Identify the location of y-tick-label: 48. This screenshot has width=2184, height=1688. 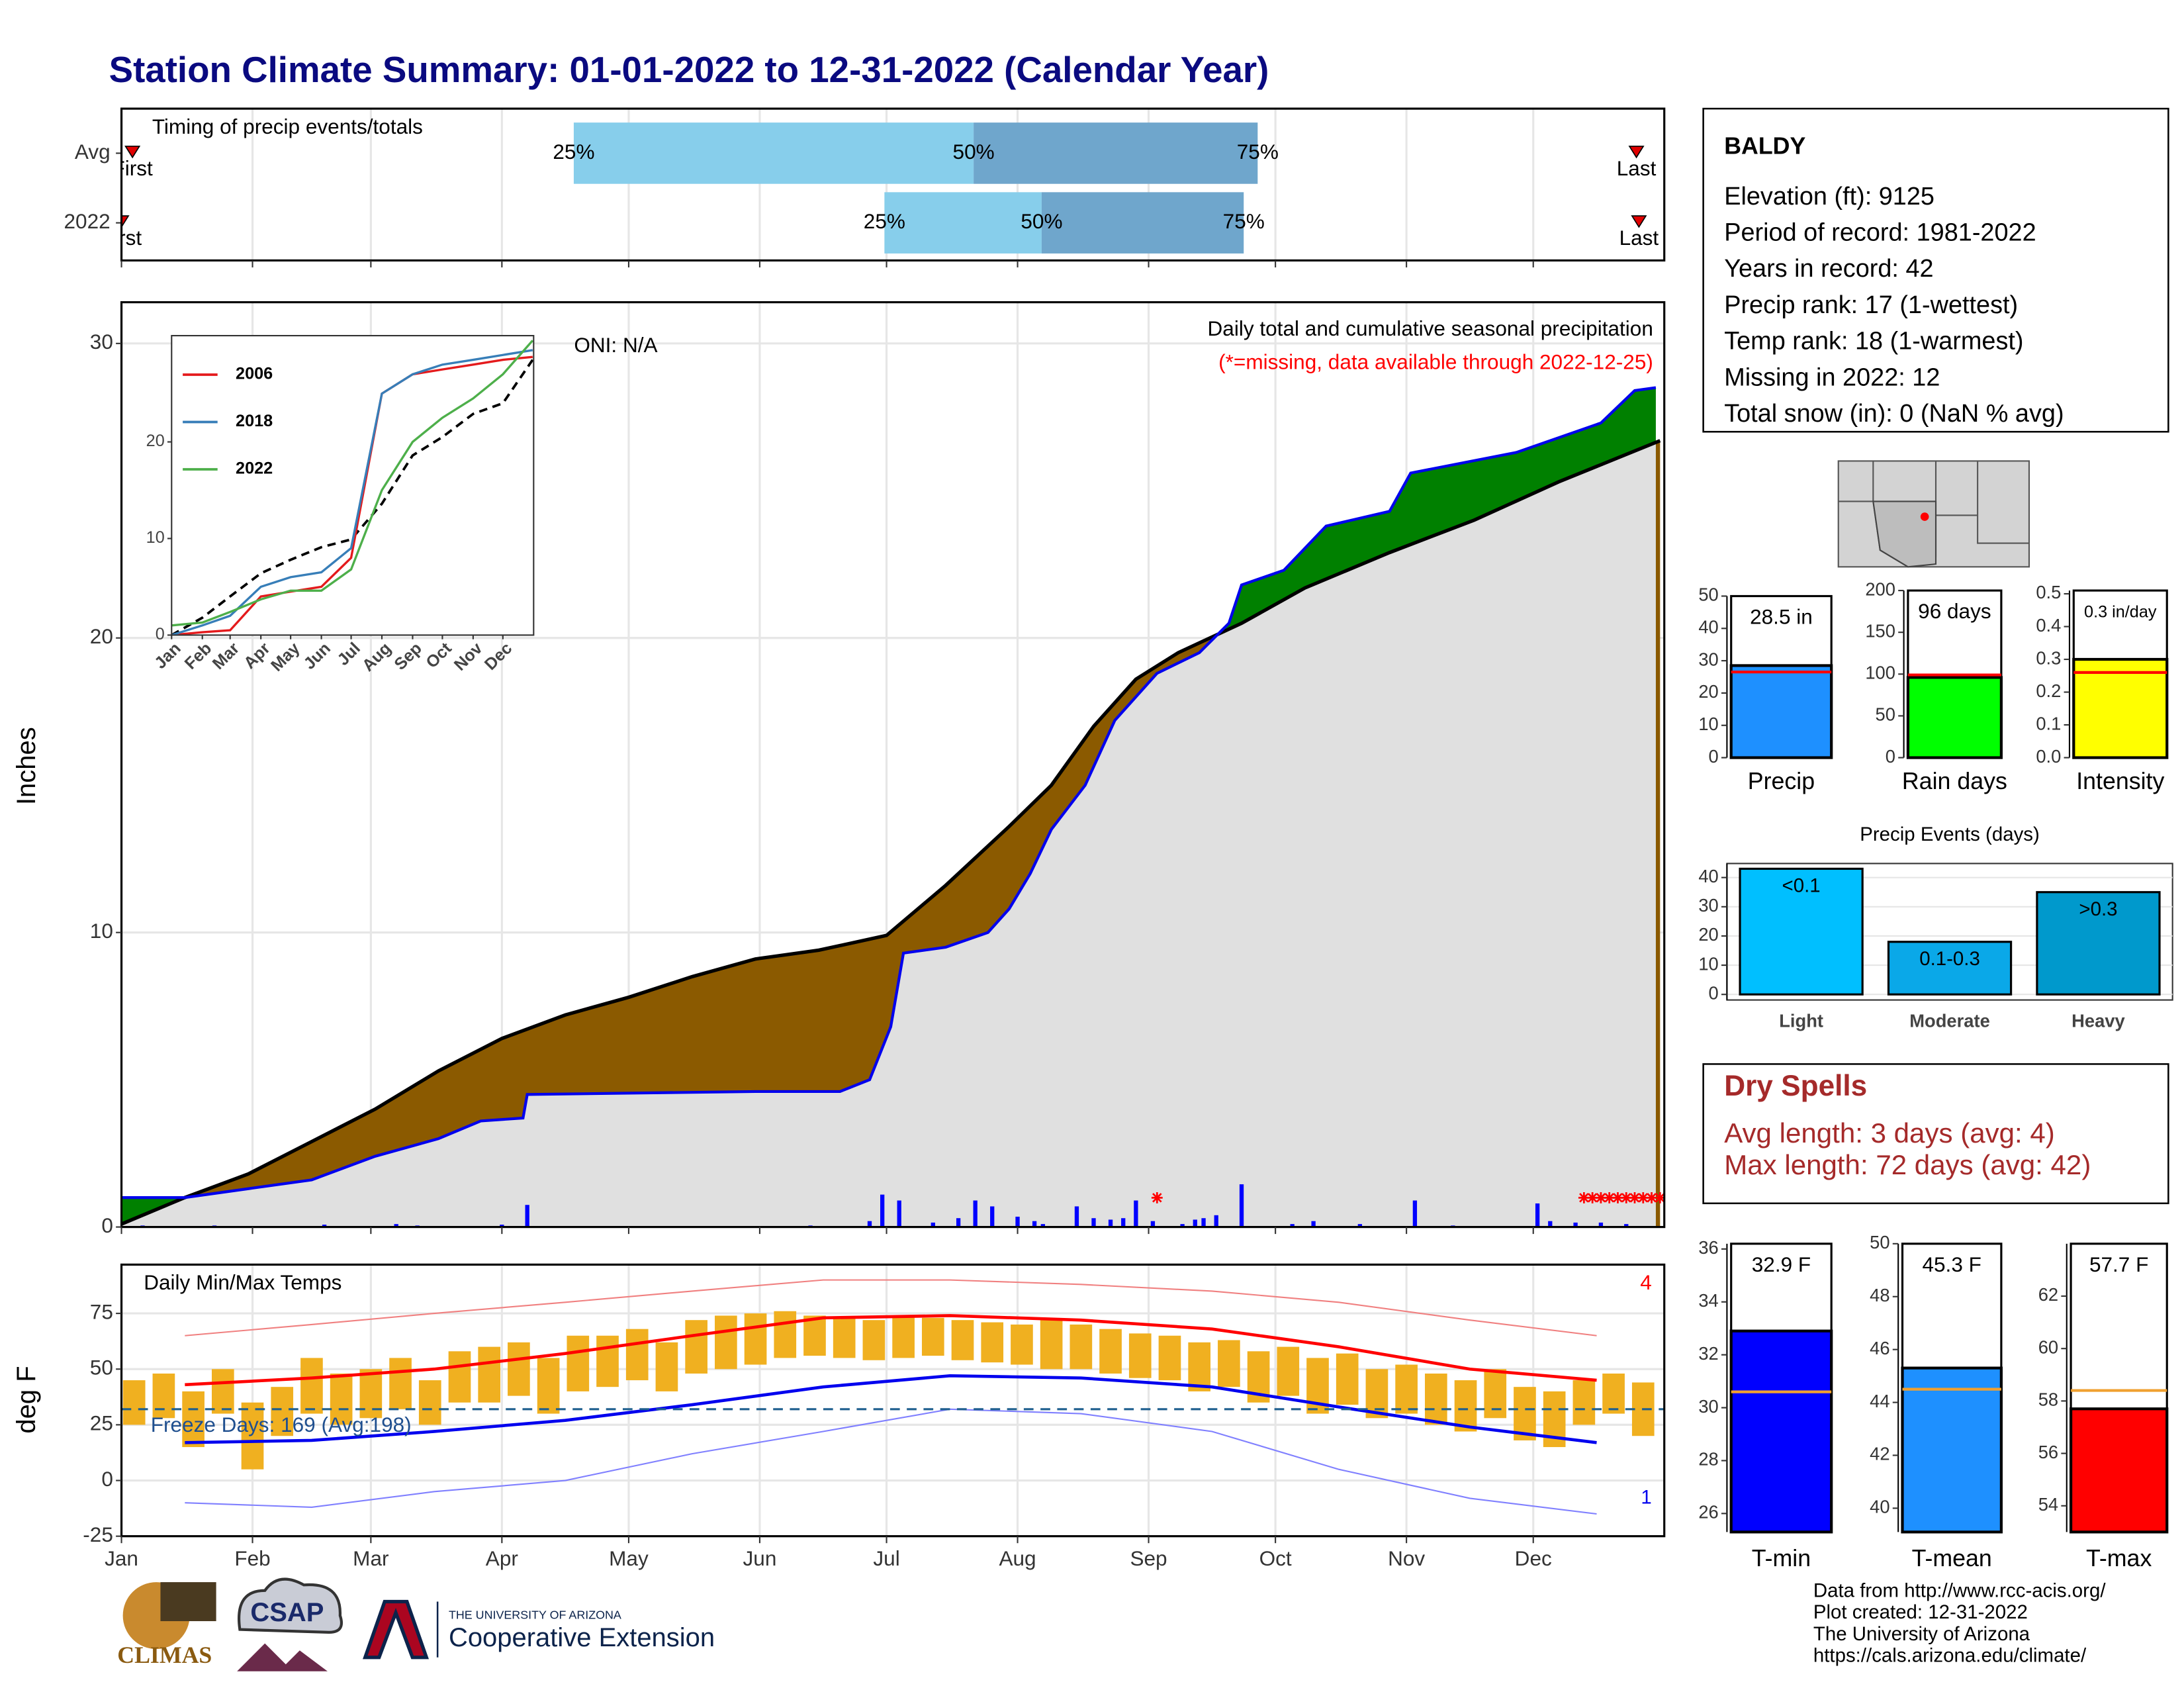
(1880, 1295).